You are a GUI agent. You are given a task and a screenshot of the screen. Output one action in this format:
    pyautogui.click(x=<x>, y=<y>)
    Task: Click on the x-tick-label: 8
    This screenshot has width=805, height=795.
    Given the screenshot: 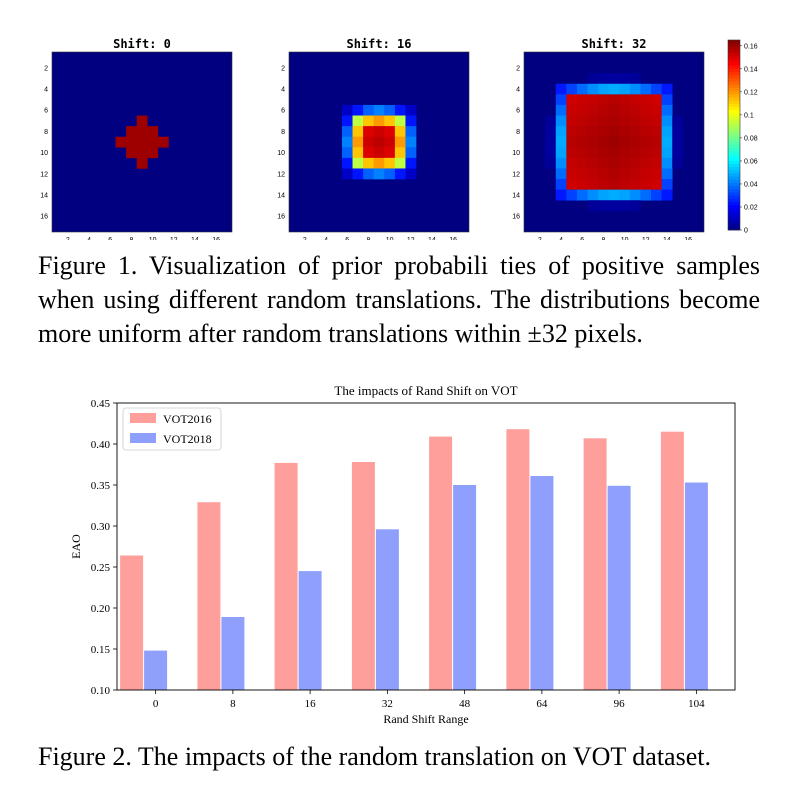 What is the action you would take?
    pyautogui.click(x=233, y=704)
    